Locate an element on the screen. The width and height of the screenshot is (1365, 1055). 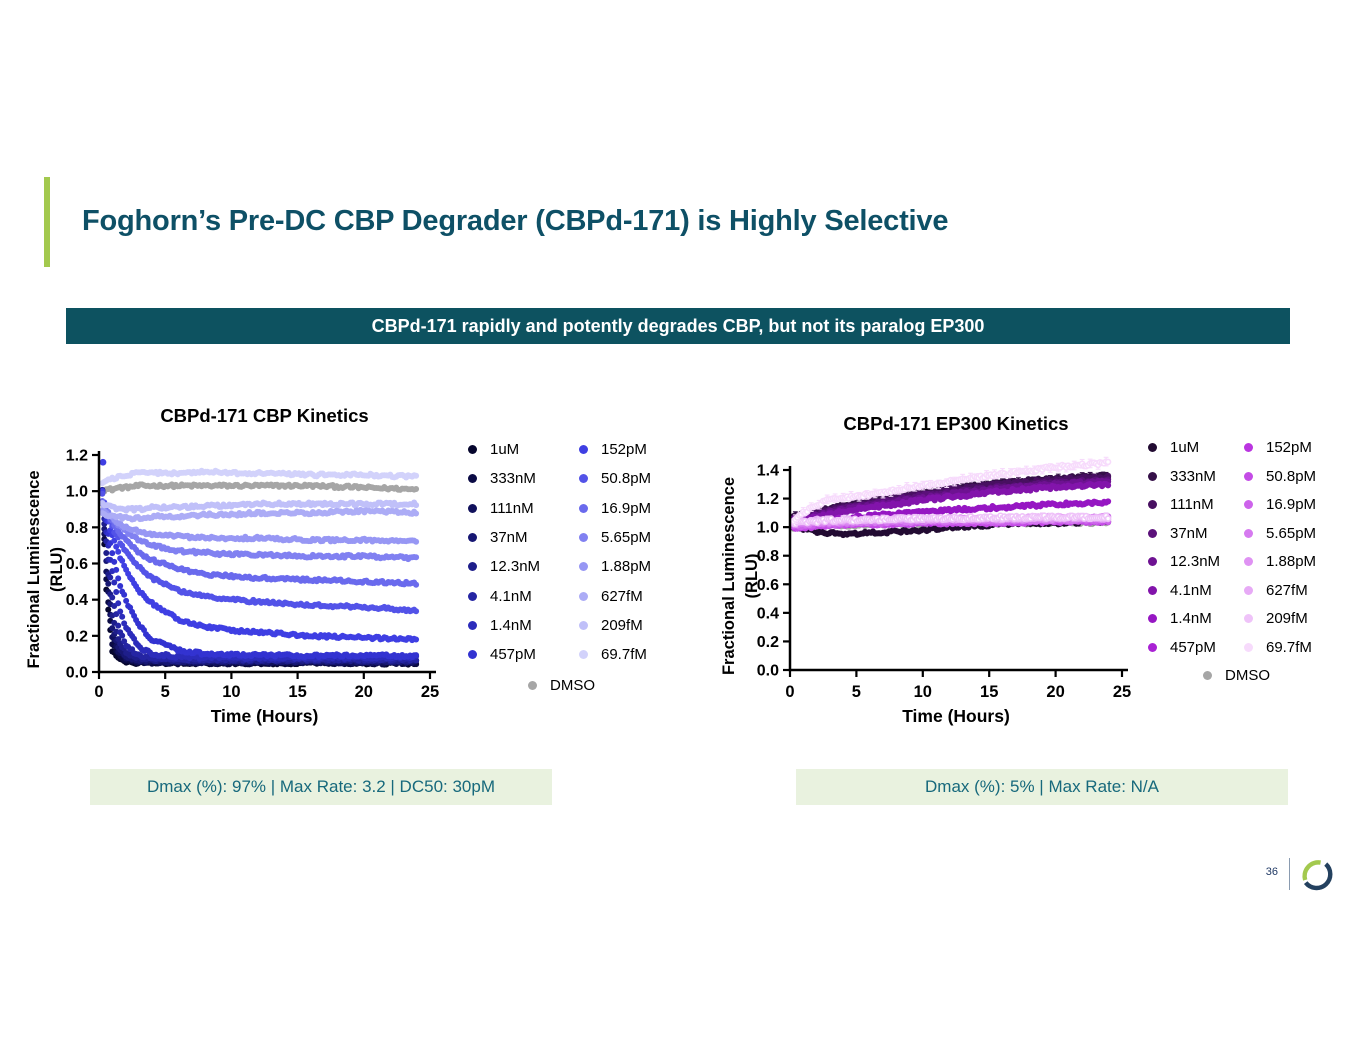
legend-item-1.88pM: 1.88pM is located at coordinates (1280, 561).